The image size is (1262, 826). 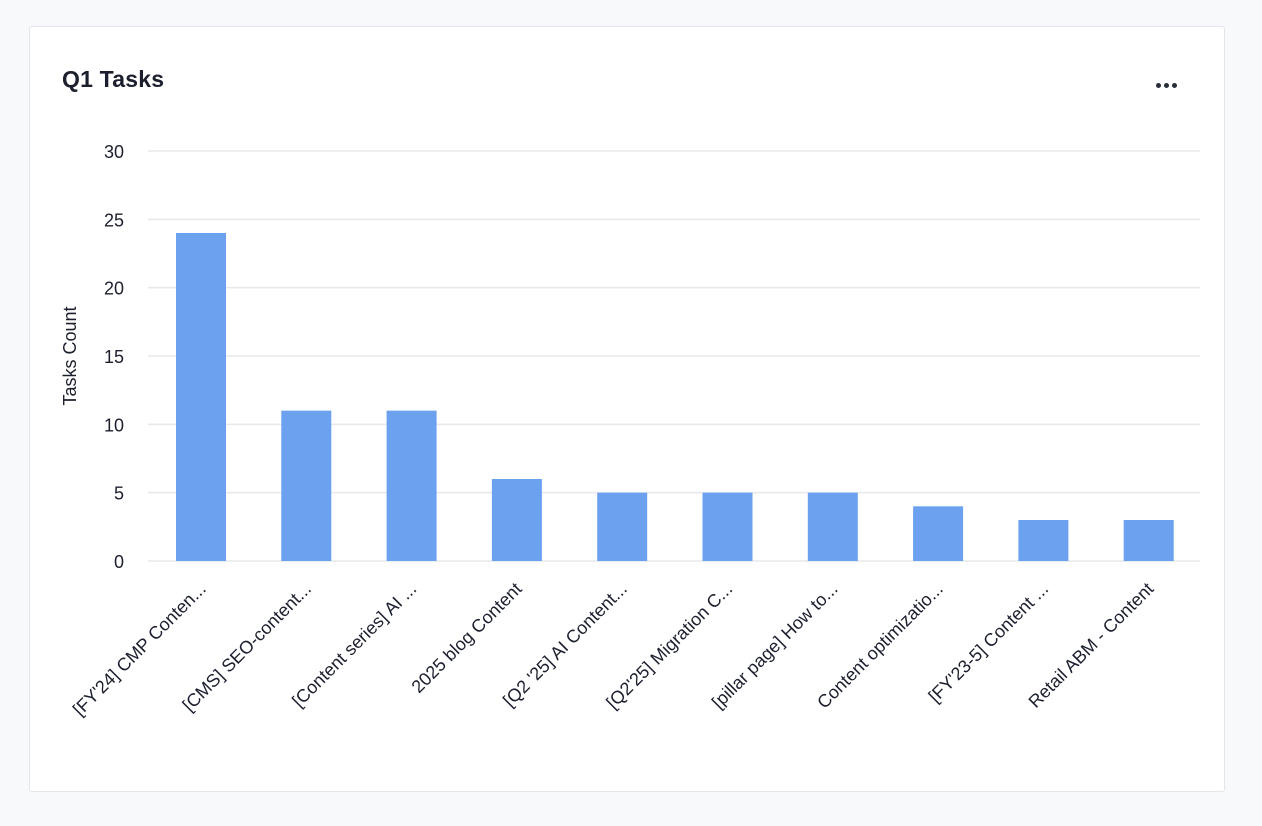 What do you see at coordinates (114, 425) in the screenshot?
I see `y-tick-label: 10` at bounding box center [114, 425].